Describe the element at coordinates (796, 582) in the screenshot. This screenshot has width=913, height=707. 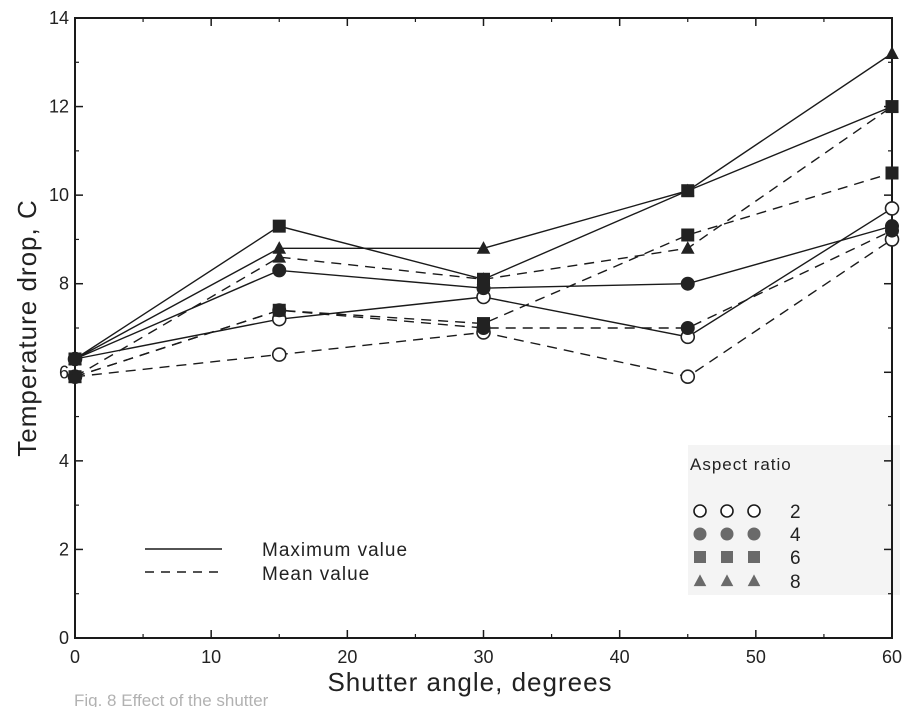
I see `legend-label-8: 8` at that location.